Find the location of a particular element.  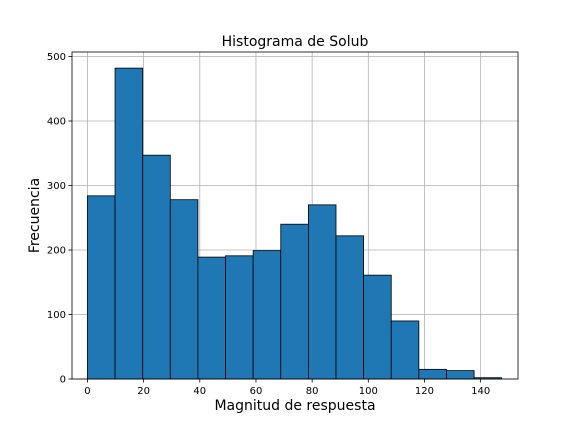

y-tick-label: 0 is located at coordinates (63, 380).